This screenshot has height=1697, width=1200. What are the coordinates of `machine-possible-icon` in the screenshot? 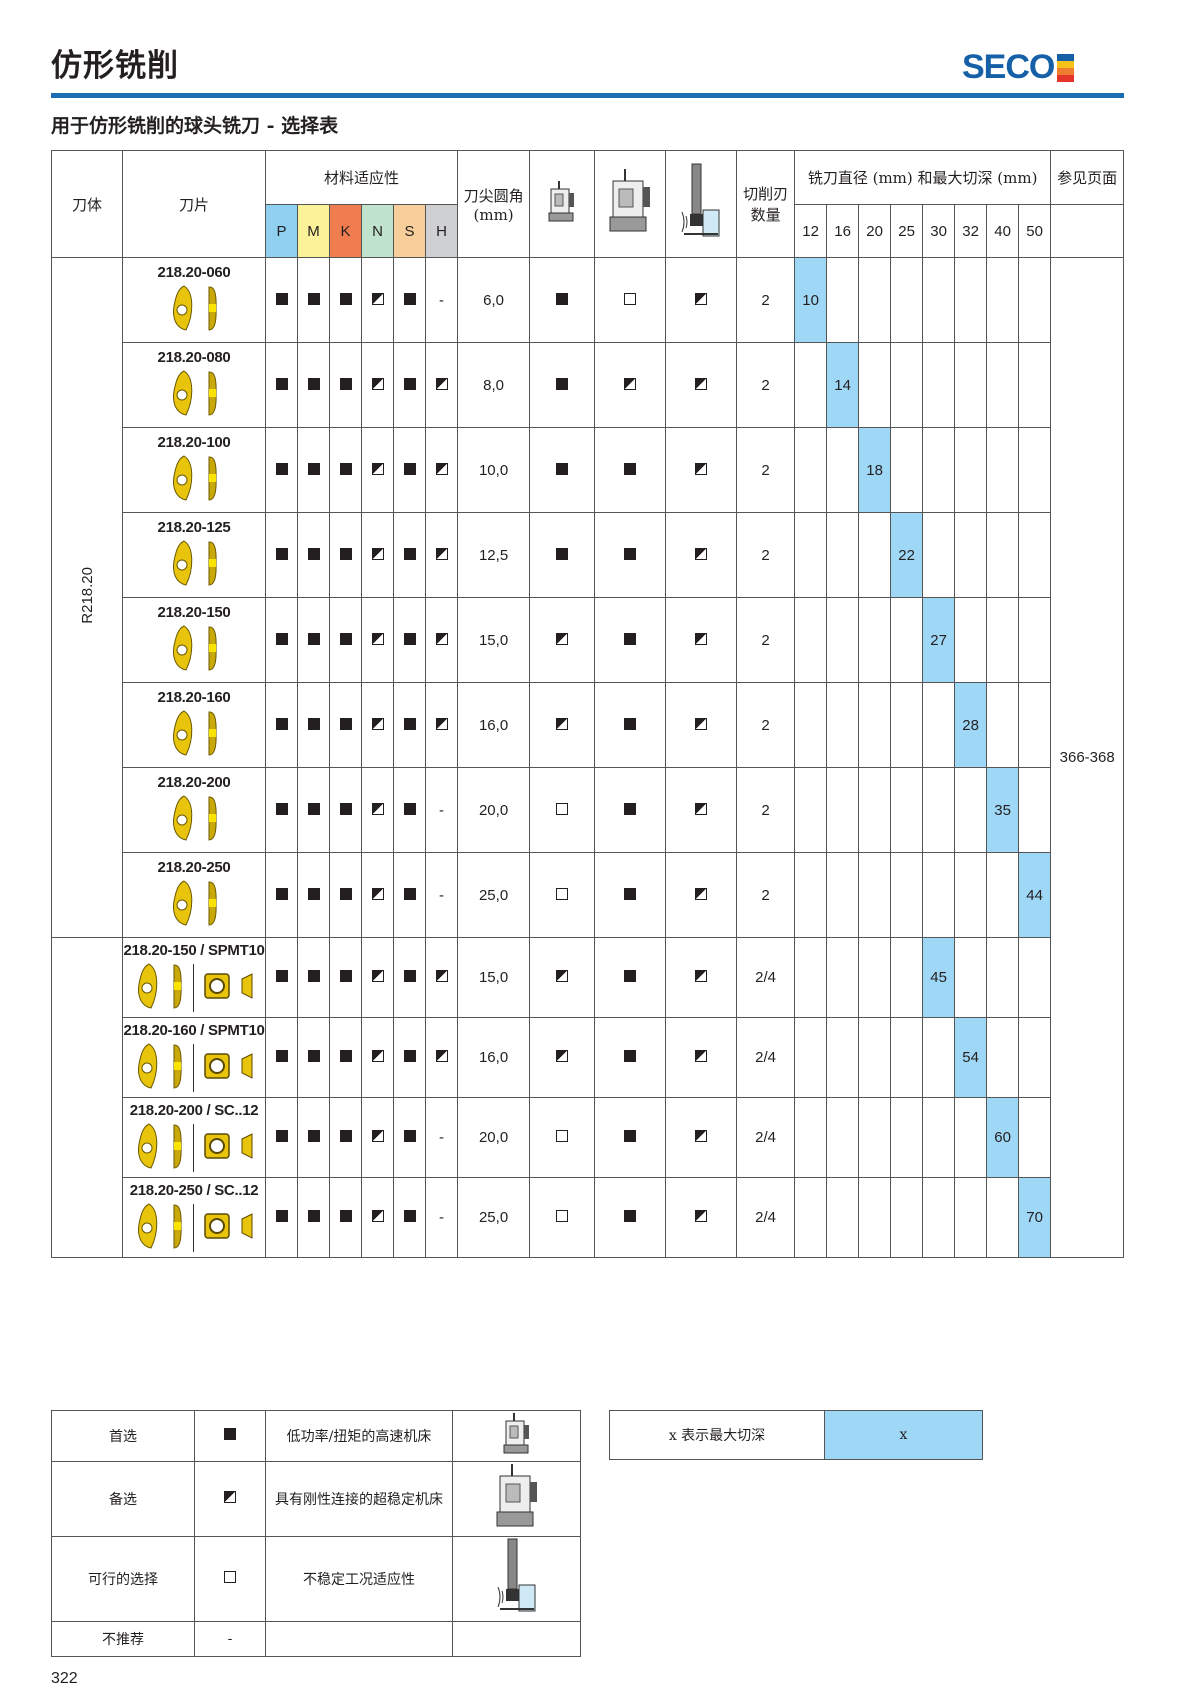 It's located at (630, 298).